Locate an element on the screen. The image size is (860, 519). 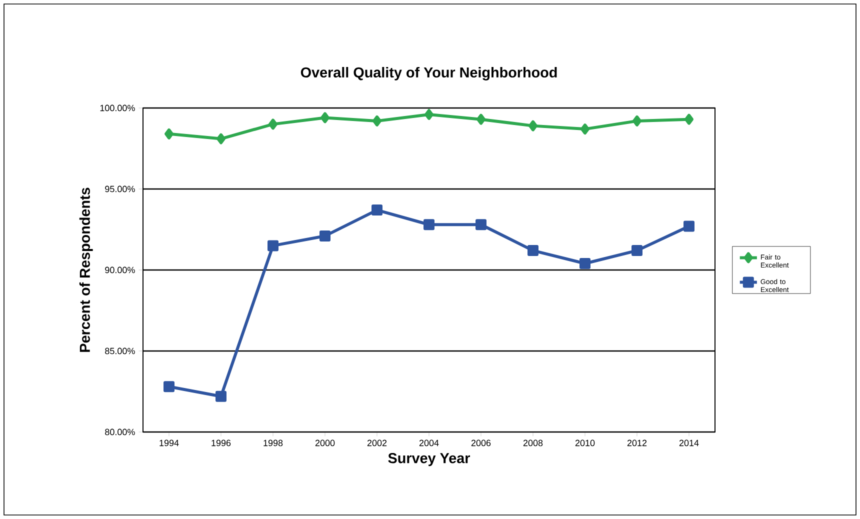
x-tick-label: 2006 is located at coordinates (481, 443).